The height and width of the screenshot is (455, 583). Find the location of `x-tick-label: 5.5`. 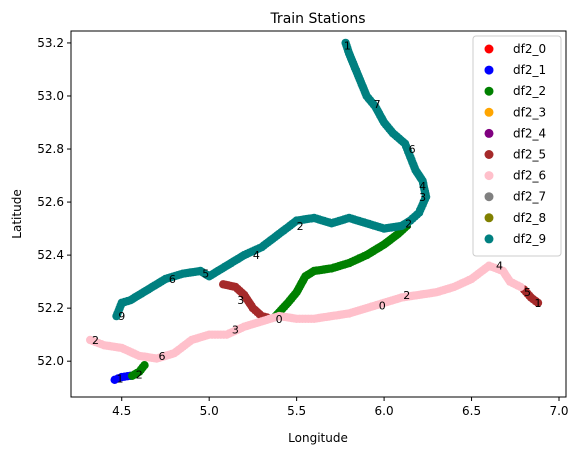

x-tick-label: 5.5 is located at coordinates (296, 411).